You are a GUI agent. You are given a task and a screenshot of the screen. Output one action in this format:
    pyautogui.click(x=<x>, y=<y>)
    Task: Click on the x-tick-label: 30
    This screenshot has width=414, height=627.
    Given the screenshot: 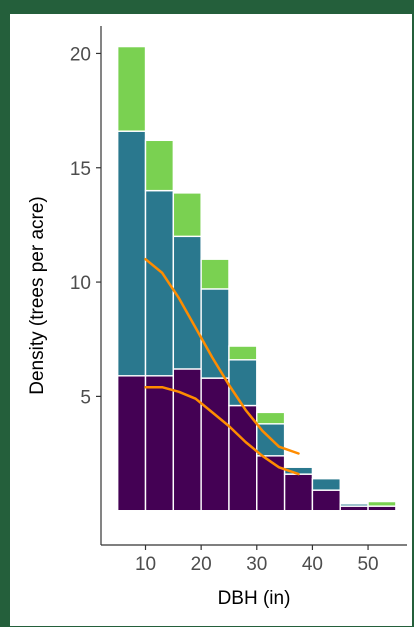 What is the action you would take?
    pyautogui.click(x=256, y=564)
    